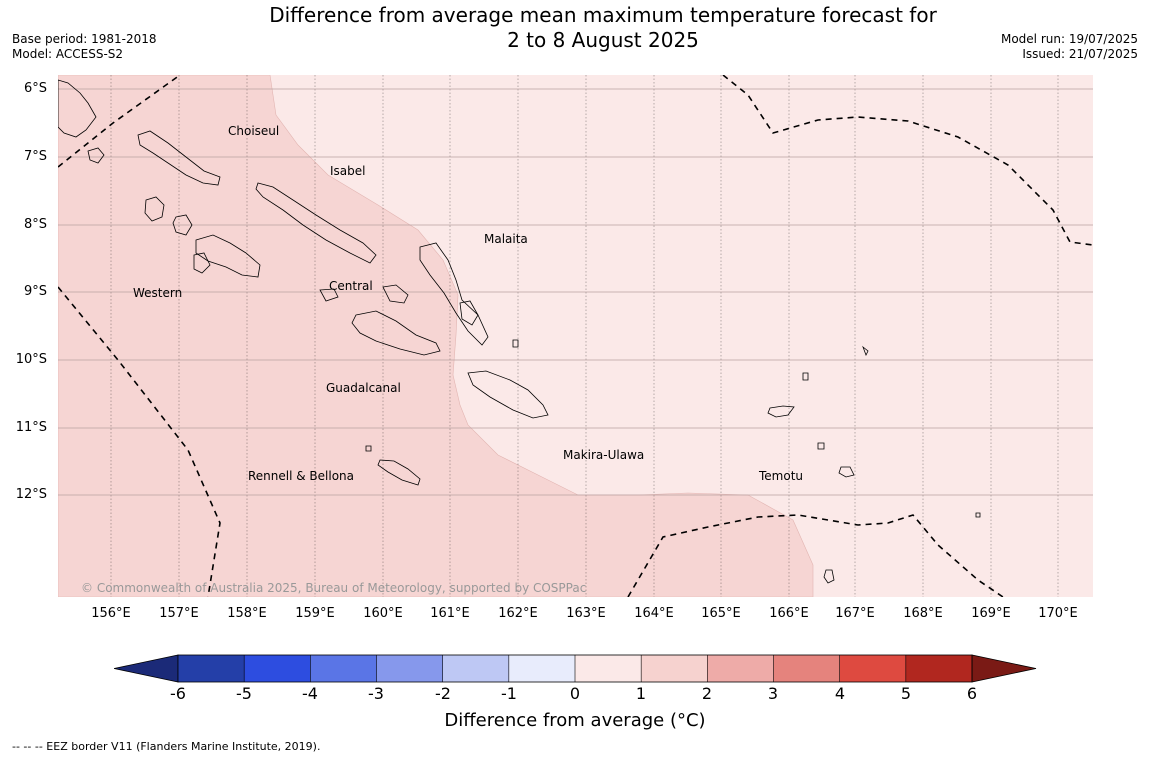 The height and width of the screenshot is (758, 1150). What do you see at coordinates (991, 613) in the screenshot?
I see `lon-label-169e: 169°E` at bounding box center [991, 613].